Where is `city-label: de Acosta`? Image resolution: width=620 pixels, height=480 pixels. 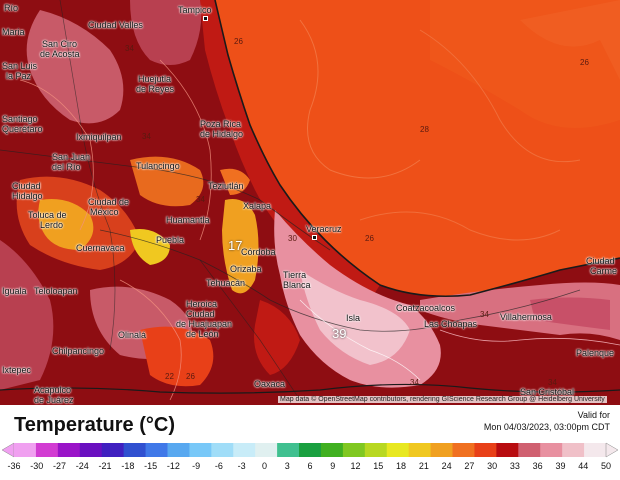 city-label: de Acosta is located at coordinates (60, 54).